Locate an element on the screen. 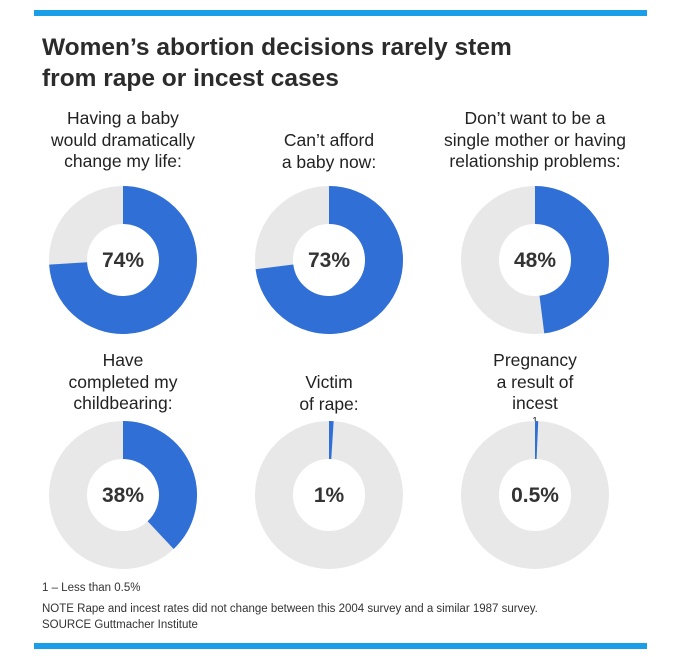 The height and width of the screenshot is (657, 680). donut-chart: 0.5% is located at coordinates (535, 494).